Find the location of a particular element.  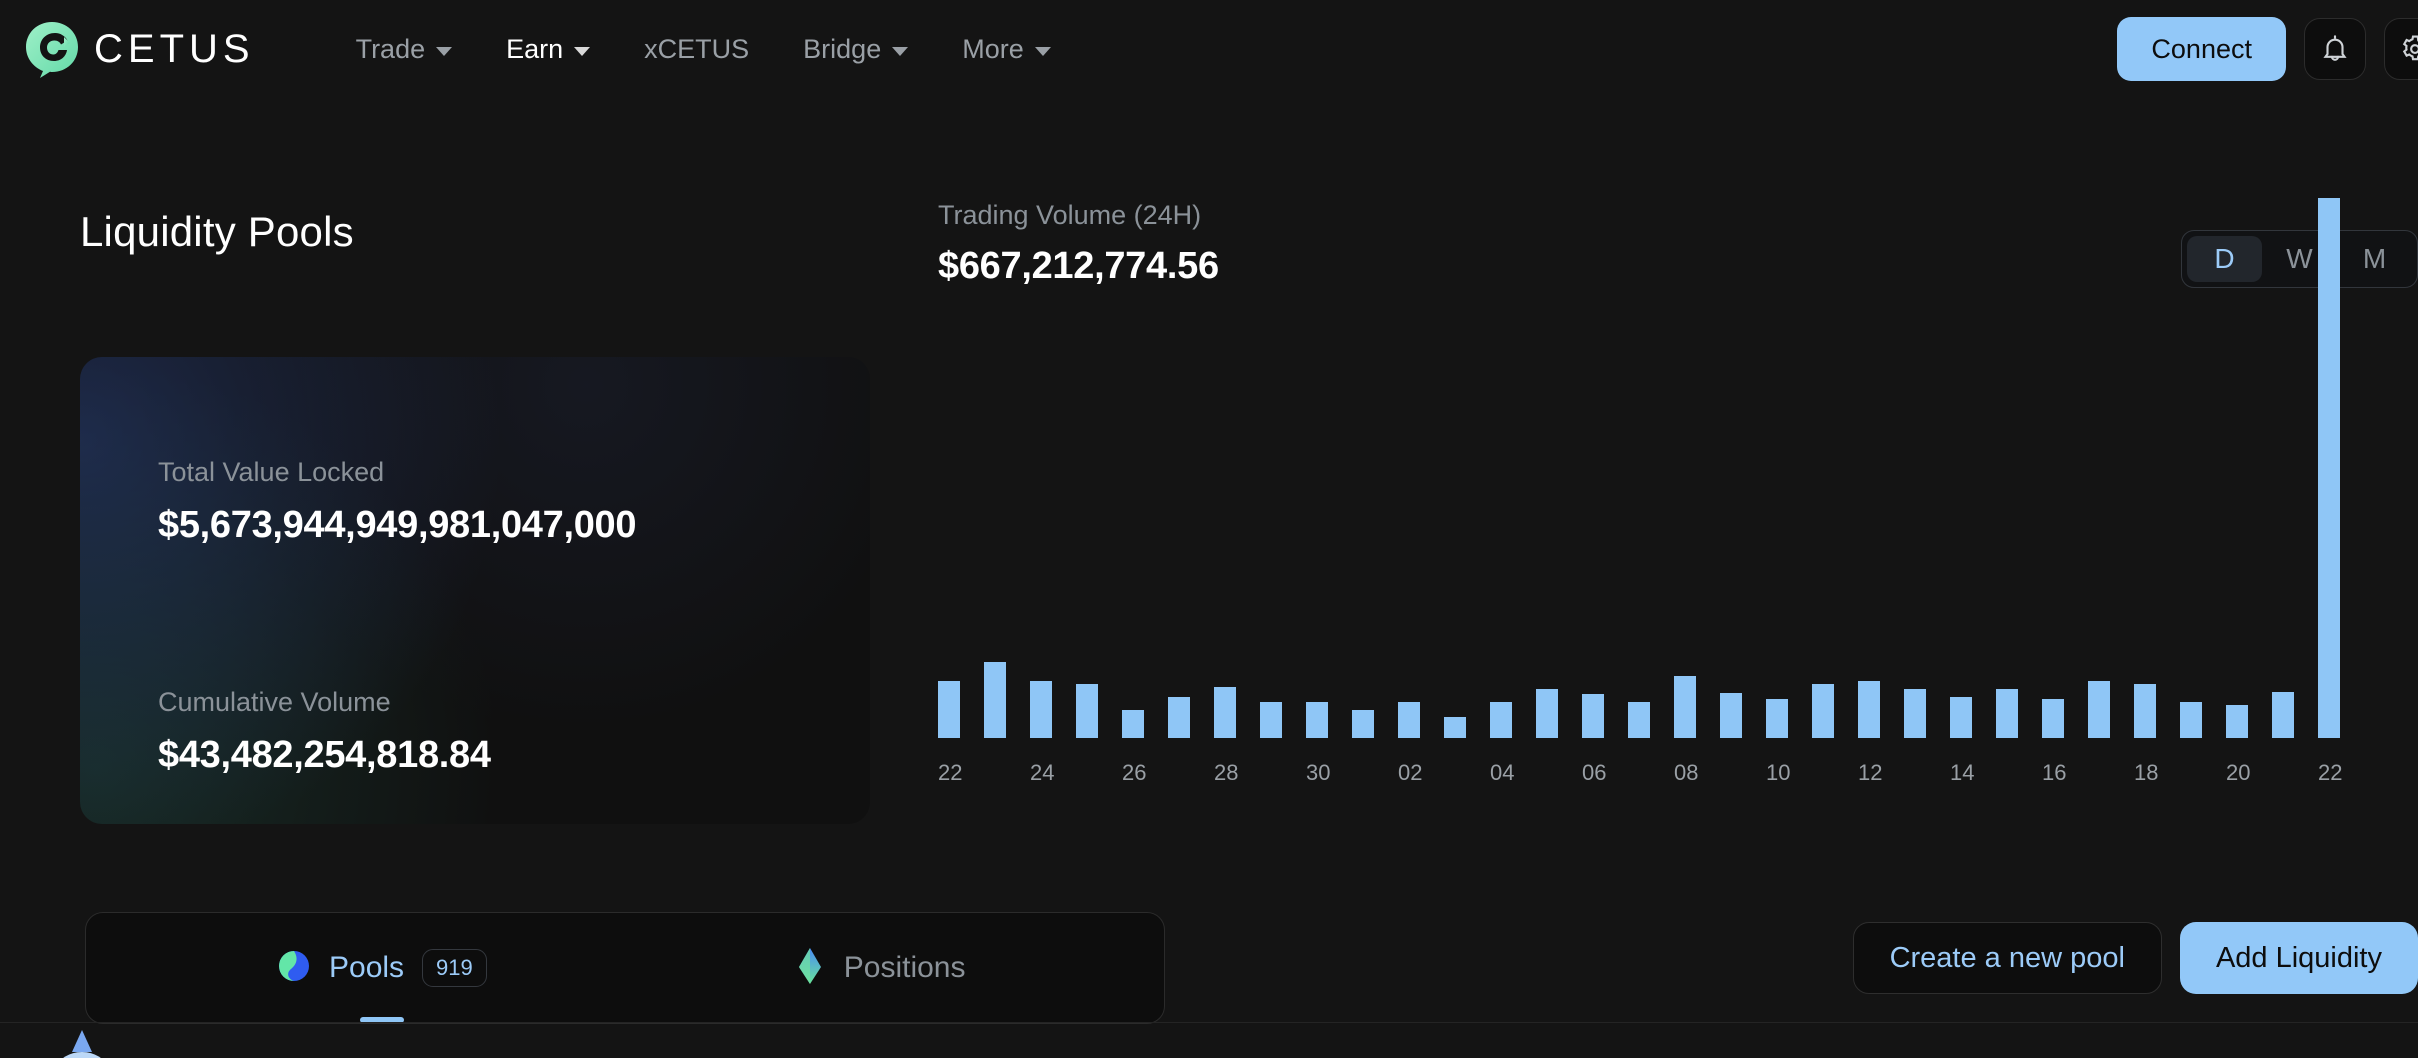

tab-pools-badge: 919 is located at coordinates (454, 968).